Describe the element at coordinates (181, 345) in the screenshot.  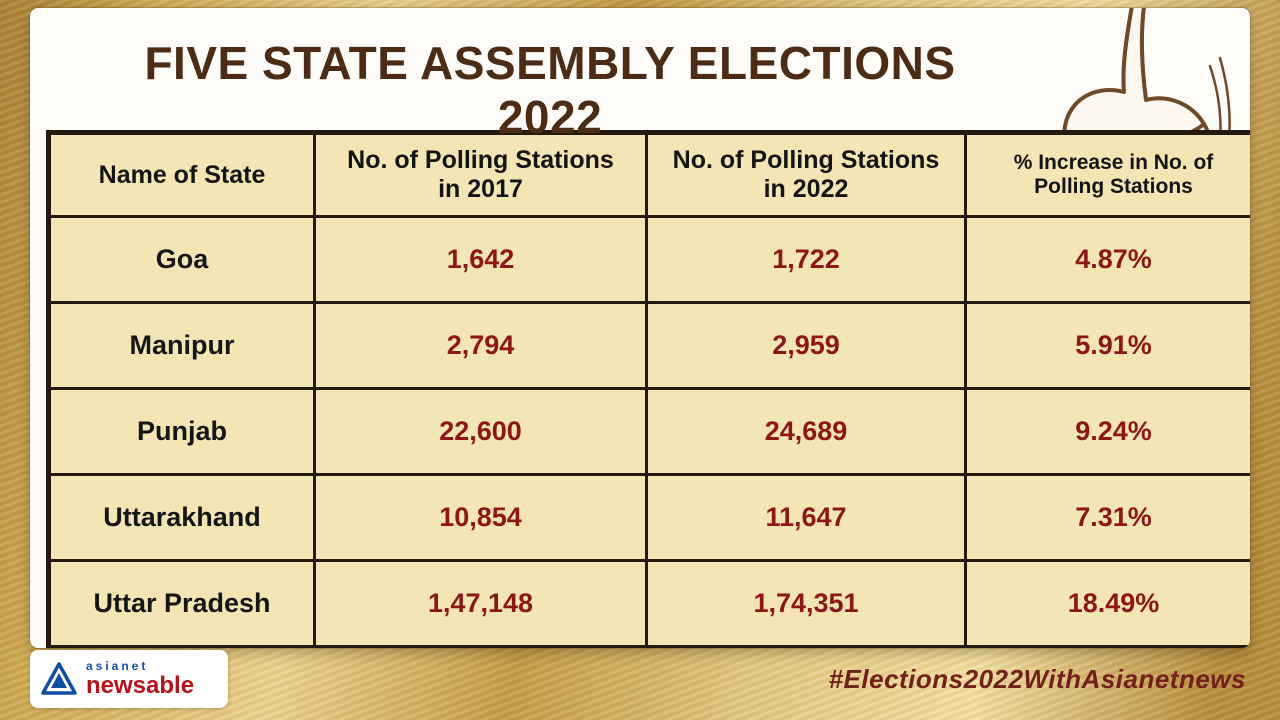
I see `state-name-cell: Manipur` at that location.